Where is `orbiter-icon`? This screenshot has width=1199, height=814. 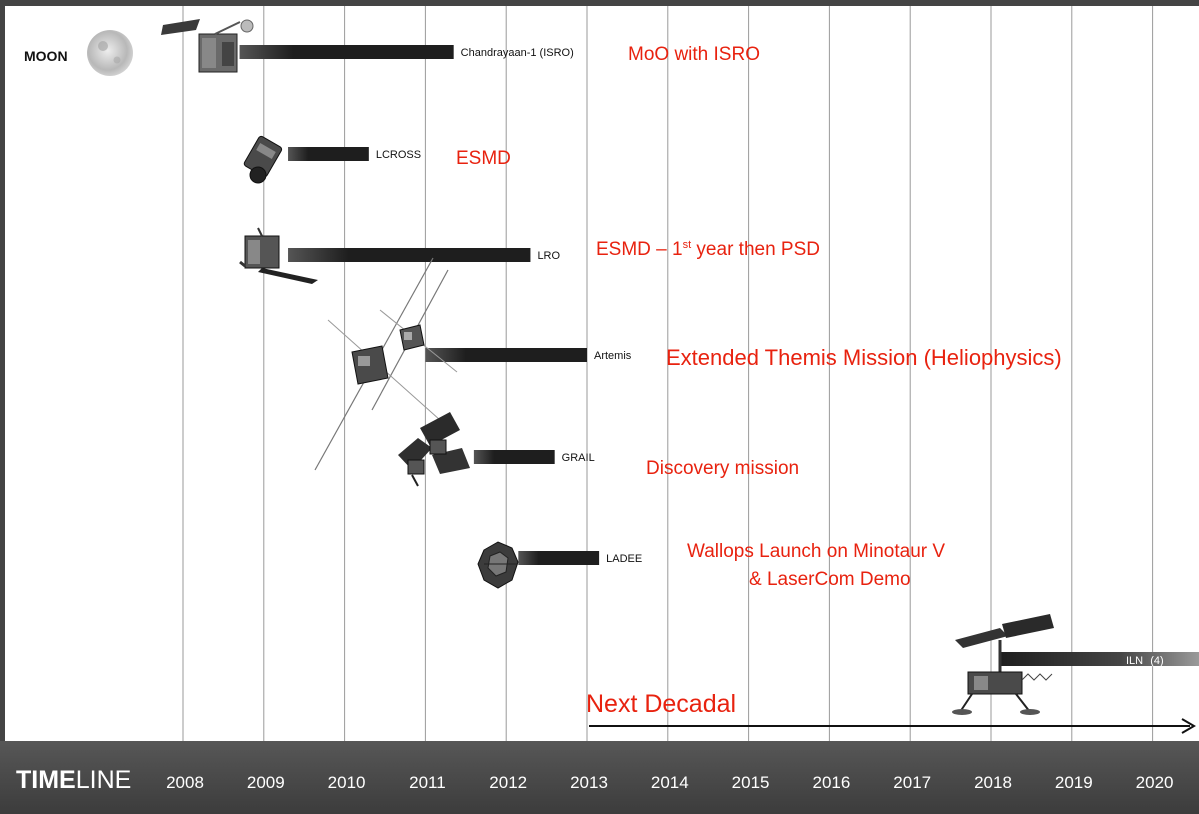 orbiter-icon is located at coordinates (278, 255).